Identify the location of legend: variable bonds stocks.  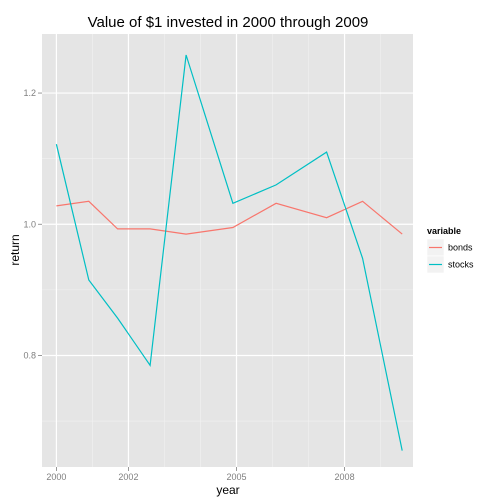
(450, 250).